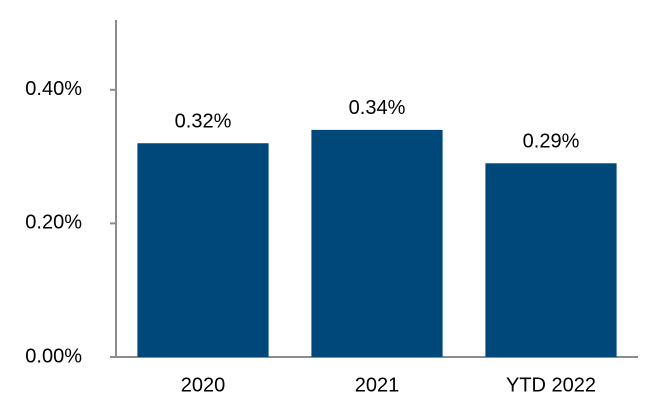 This screenshot has height=420, width=656. Describe the element at coordinates (53, 356) in the screenshot. I see `y-tick-label: 0.00%` at that location.